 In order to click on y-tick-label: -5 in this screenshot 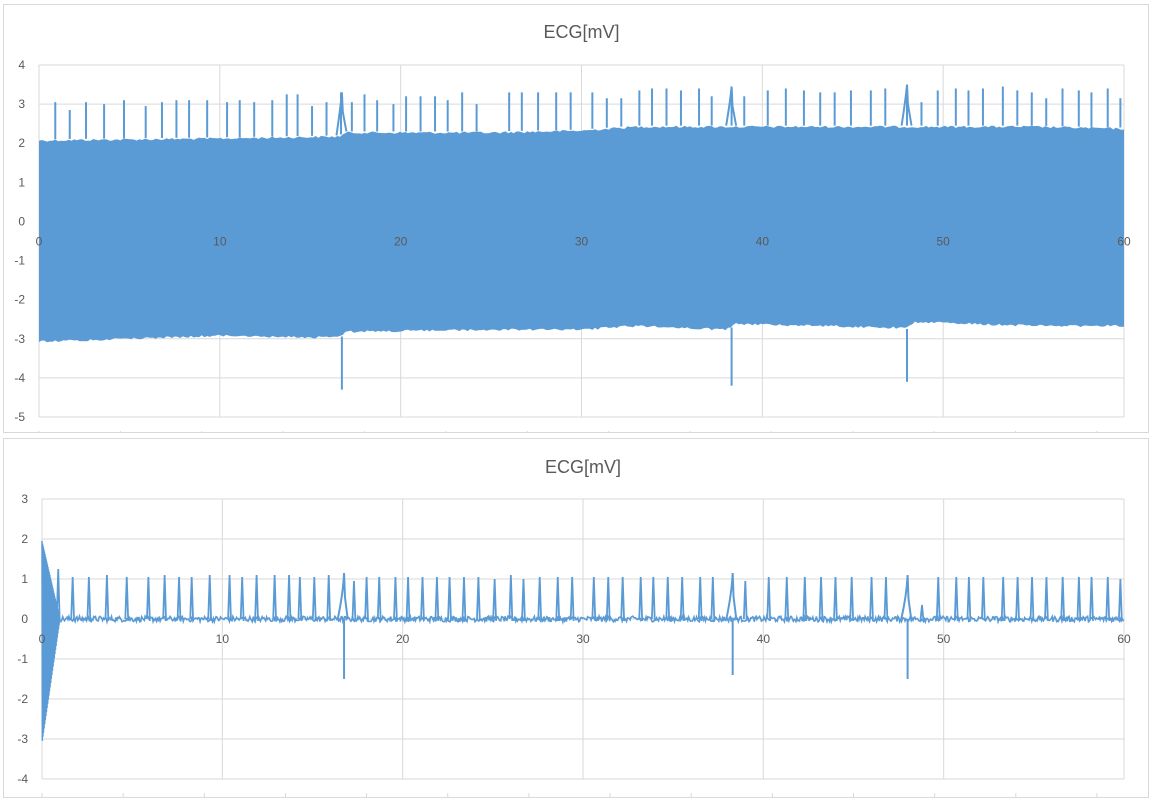, I will do `click(19, 417)`.